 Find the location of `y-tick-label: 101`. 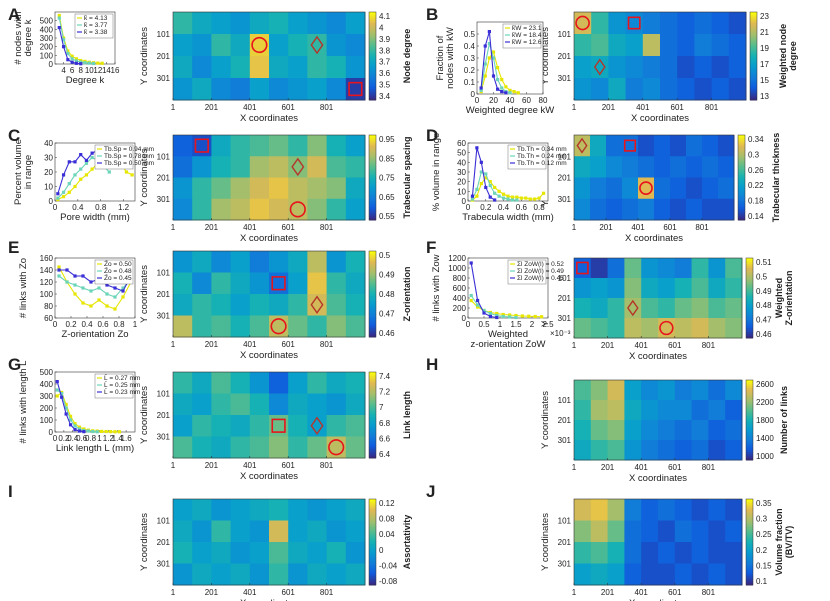

y-tick-label: 101 is located at coordinates (565, 521).